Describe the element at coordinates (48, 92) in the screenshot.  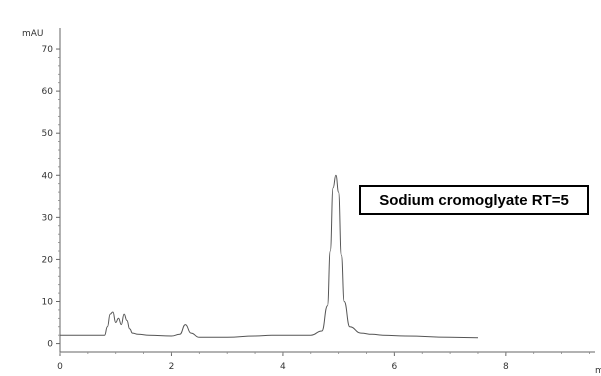
I see `y-tick-label: 60` at that location.